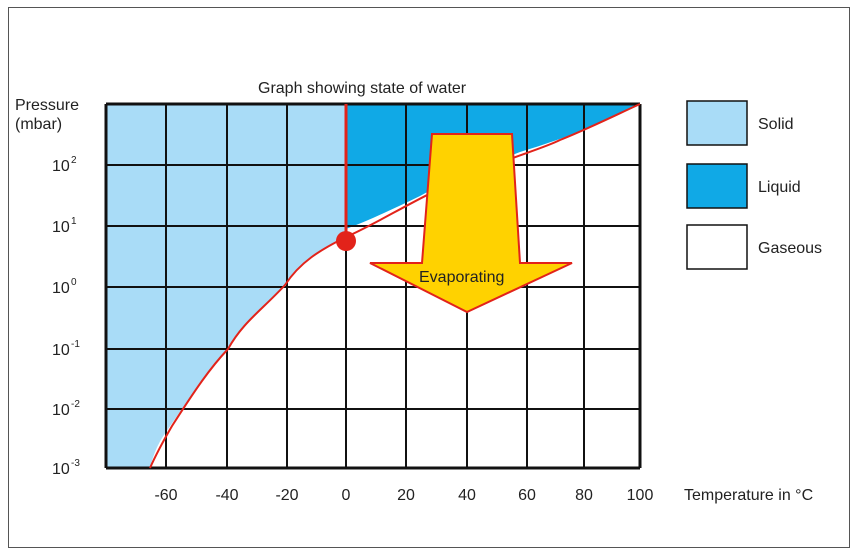 The height and width of the screenshot is (557, 858). Describe the element at coordinates (346, 241) in the screenshot. I see `triple-point-marker` at that location.